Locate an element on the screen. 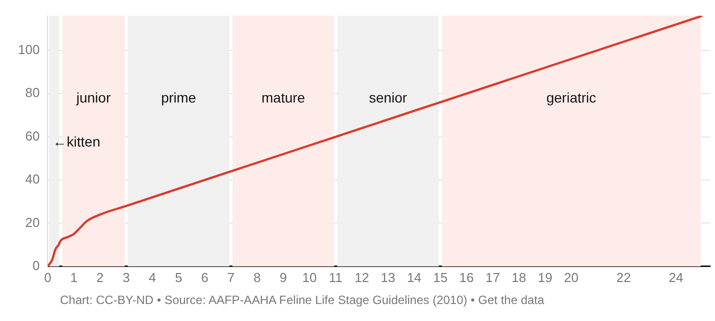  band-label: senior is located at coordinates (388, 97).